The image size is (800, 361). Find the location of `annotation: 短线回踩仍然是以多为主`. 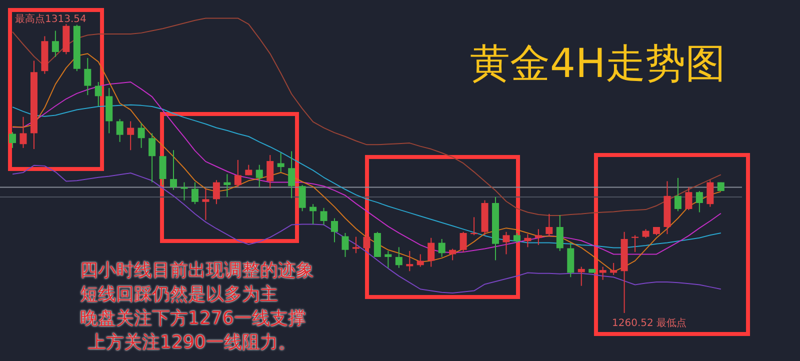

annotation: 短线回踩仍然是以多为主 is located at coordinates (179, 294).